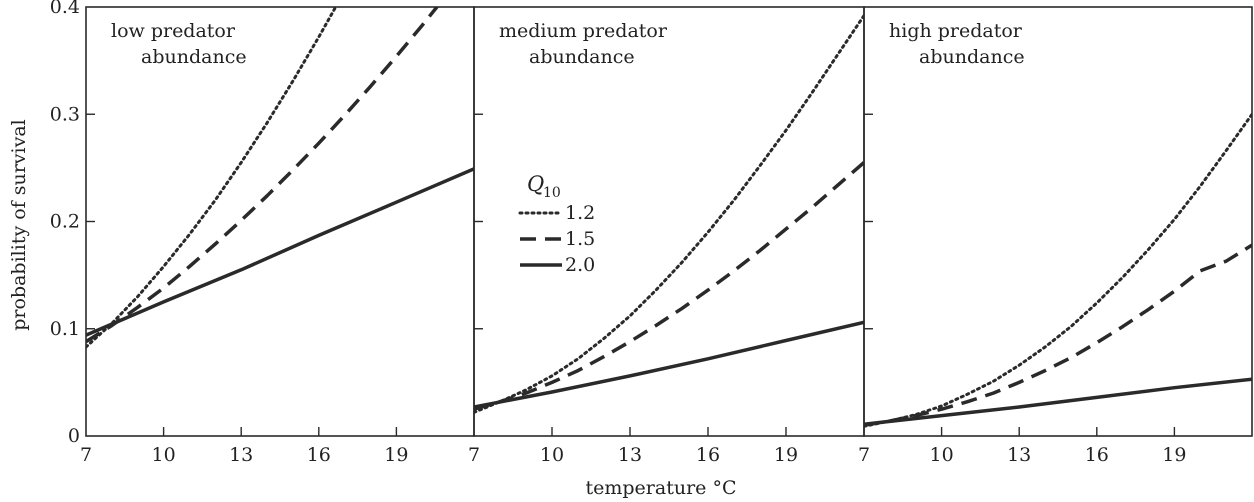  What do you see at coordinates (552, 193) in the screenshot?
I see `legend-title-subscript: 10` at bounding box center [552, 193].